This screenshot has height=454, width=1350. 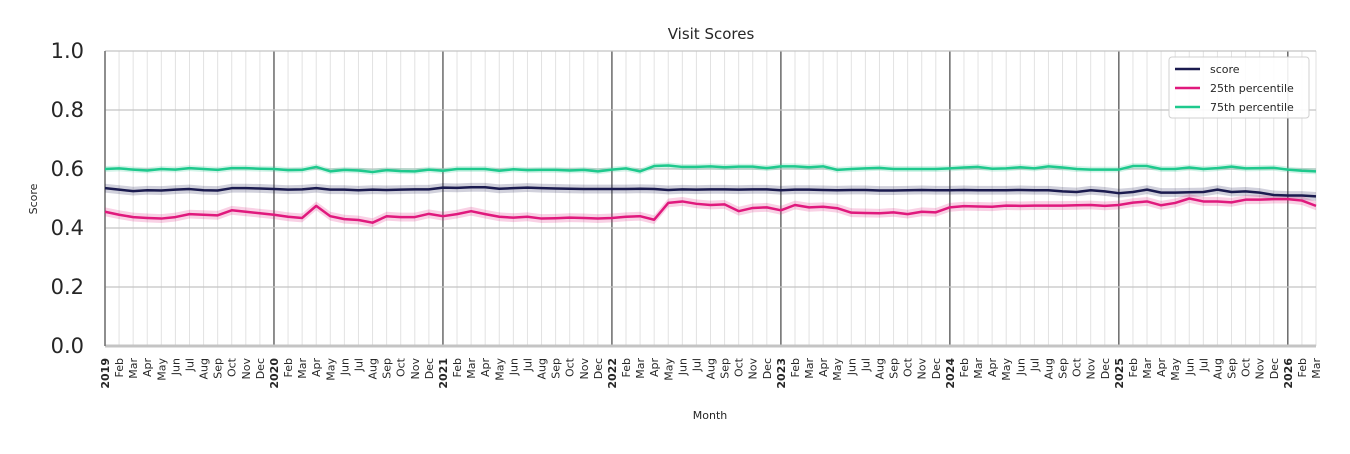 I want to click on y-tick-label: 0.2, so click(x=67, y=287).